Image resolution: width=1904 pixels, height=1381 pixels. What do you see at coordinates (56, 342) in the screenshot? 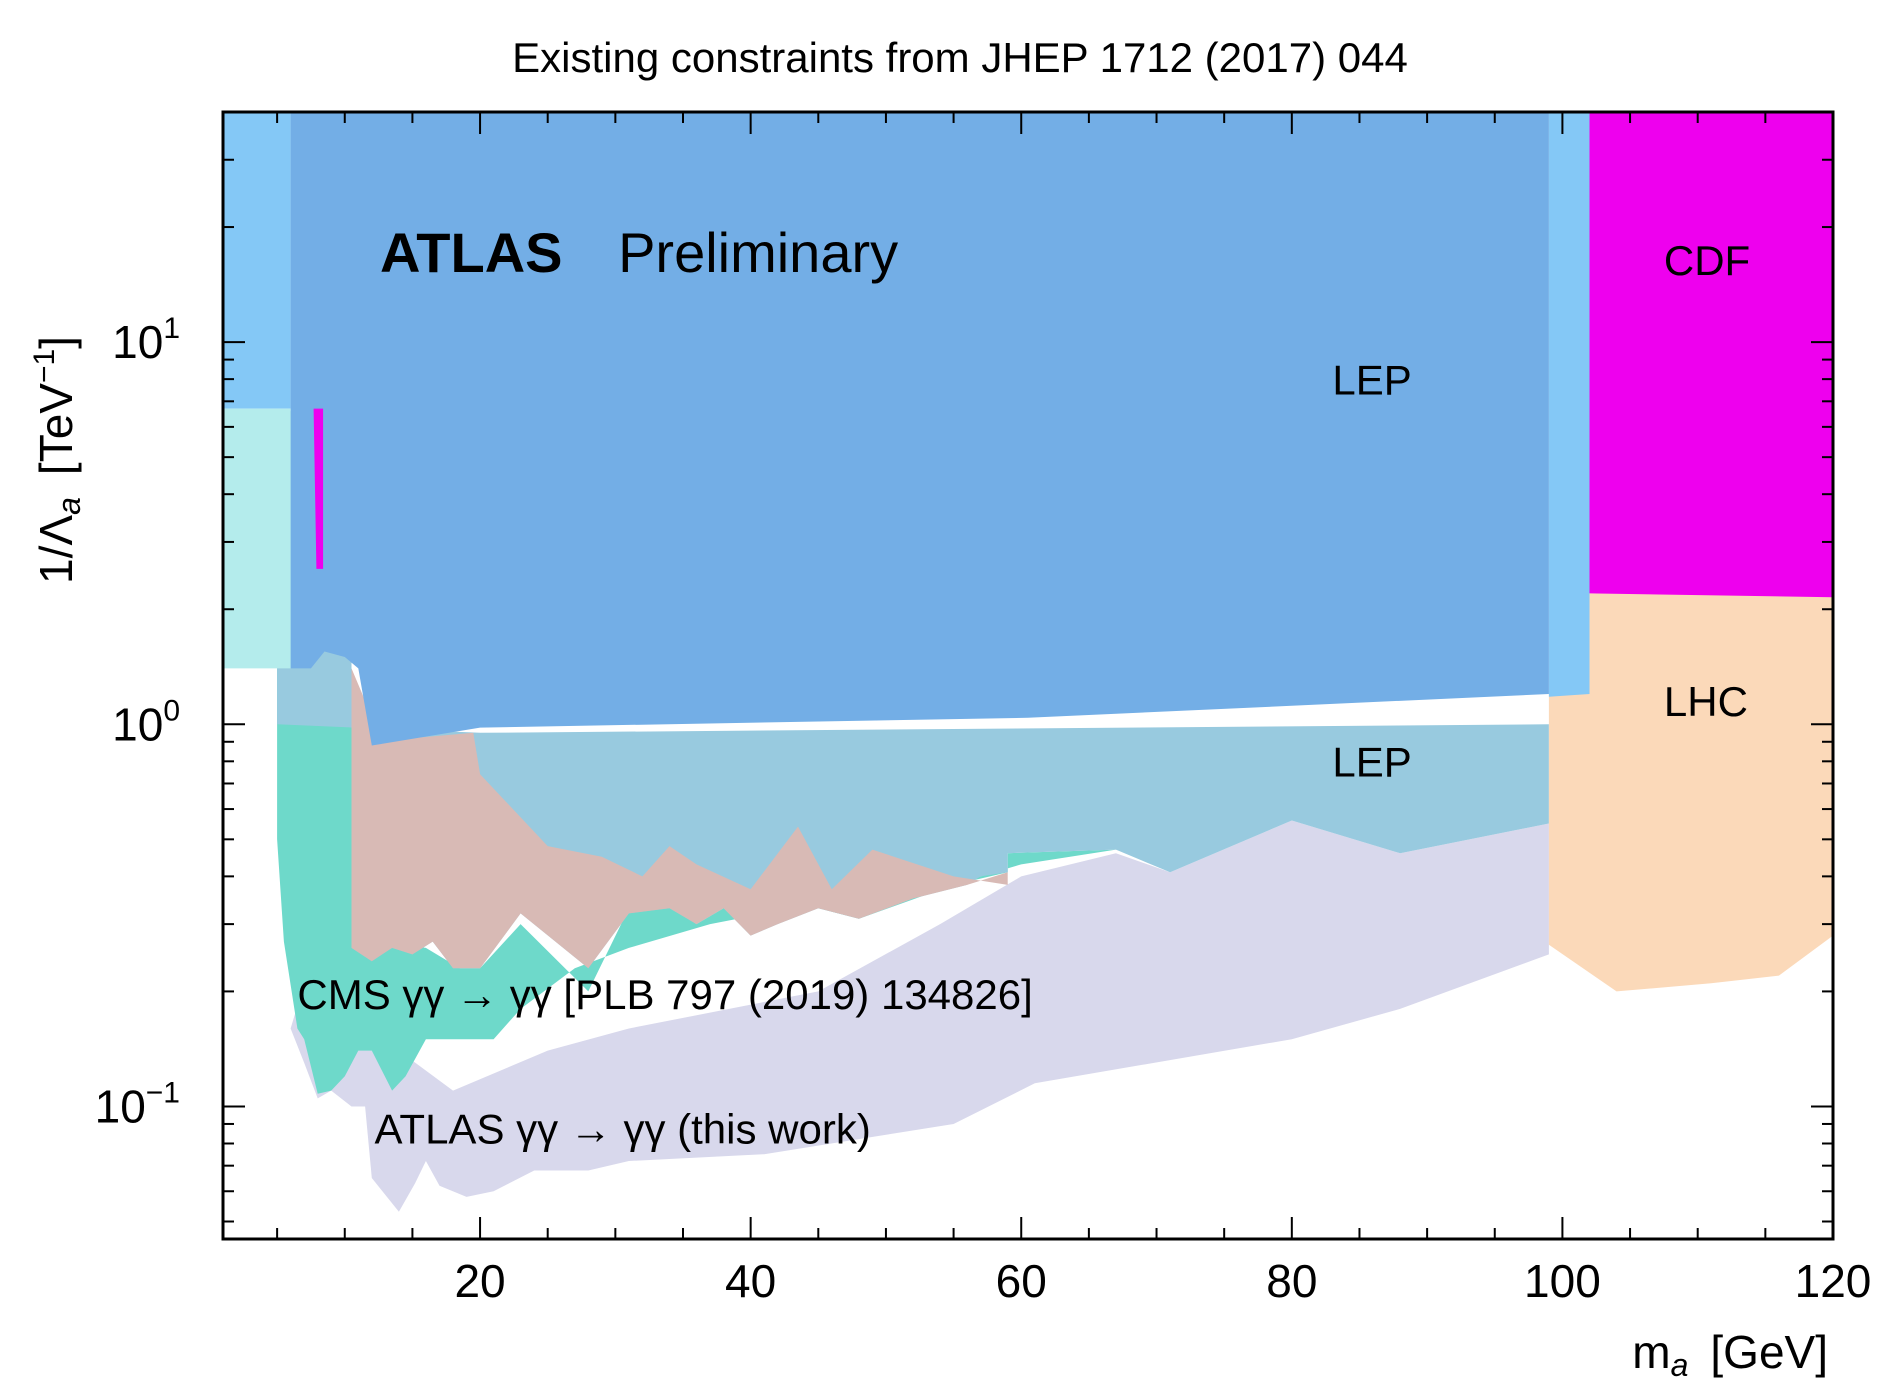
I see `y-axis-label-unit-close: ]` at bounding box center [56, 342].